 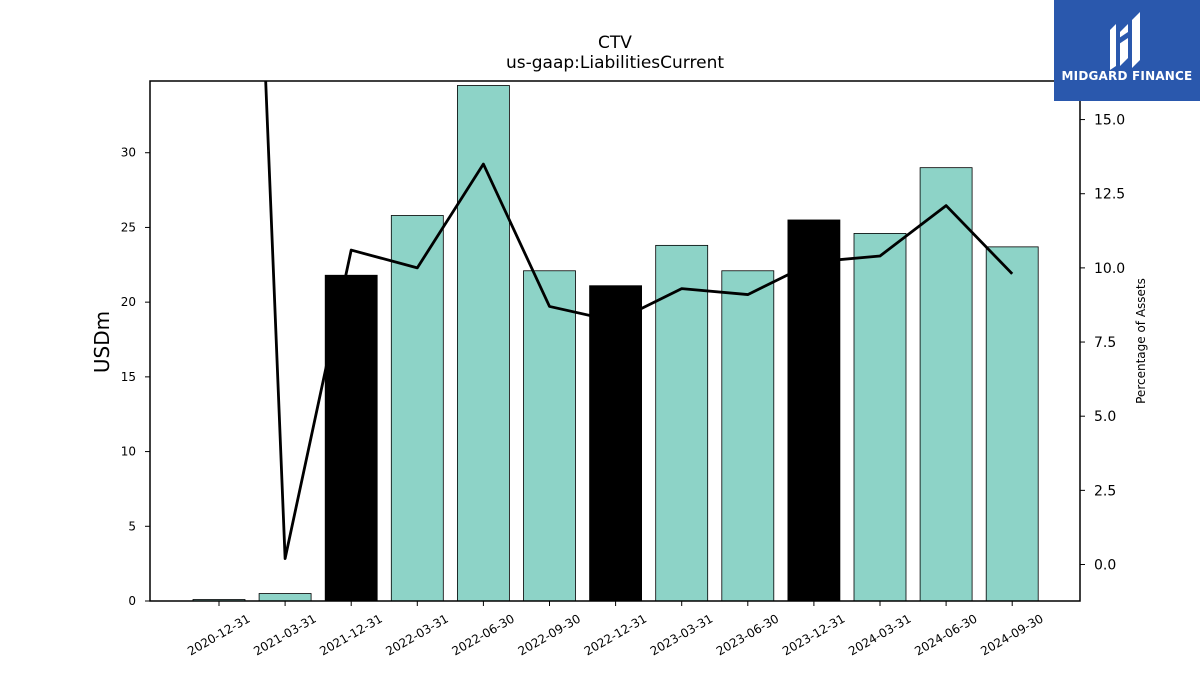 What do you see at coordinates (128, 153) in the screenshot?
I see `y-tick-label-left: 30` at bounding box center [128, 153].